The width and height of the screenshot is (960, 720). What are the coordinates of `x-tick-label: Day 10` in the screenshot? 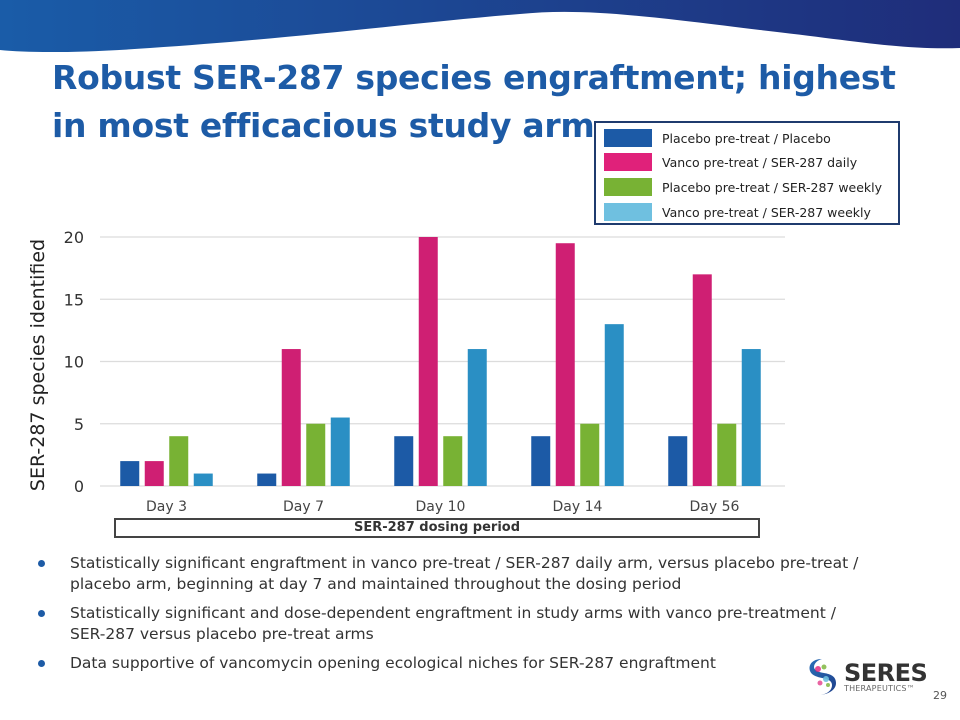 It's located at (441, 507).